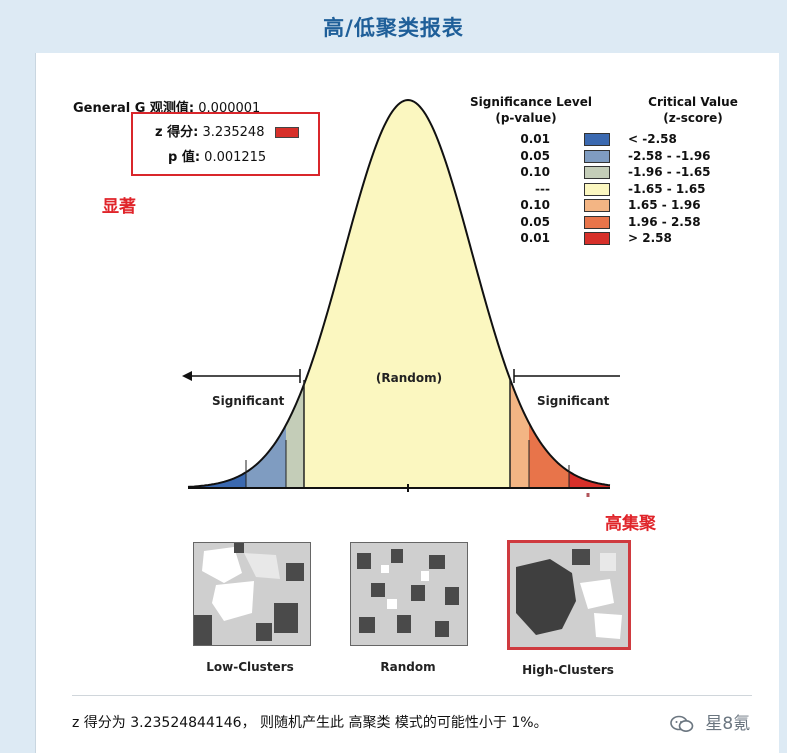  What do you see at coordinates (620, 139) in the screenshot?
I see `legend-row: 0.01 < -2.58` at bounding box center [620, 139].